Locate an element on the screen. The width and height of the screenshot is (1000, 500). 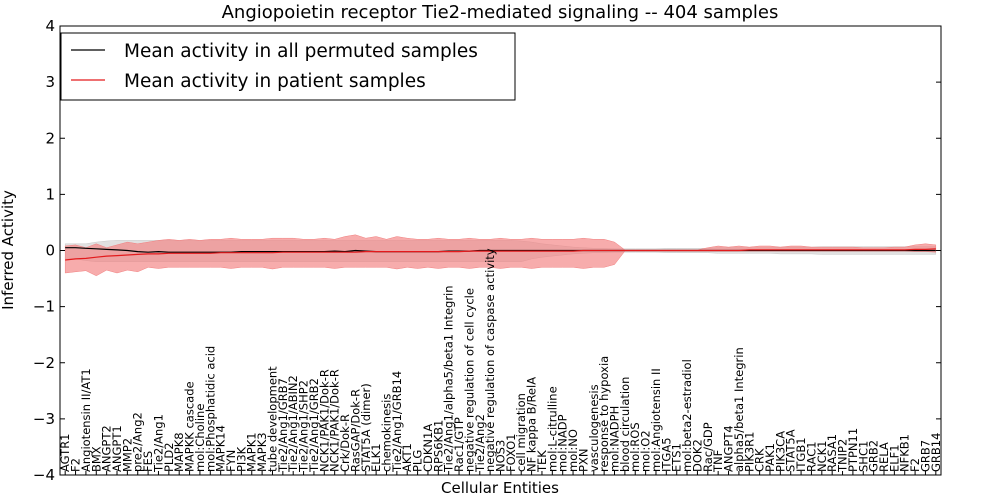
x-tick-label: DOK2 is located at coordinates (697, 455).